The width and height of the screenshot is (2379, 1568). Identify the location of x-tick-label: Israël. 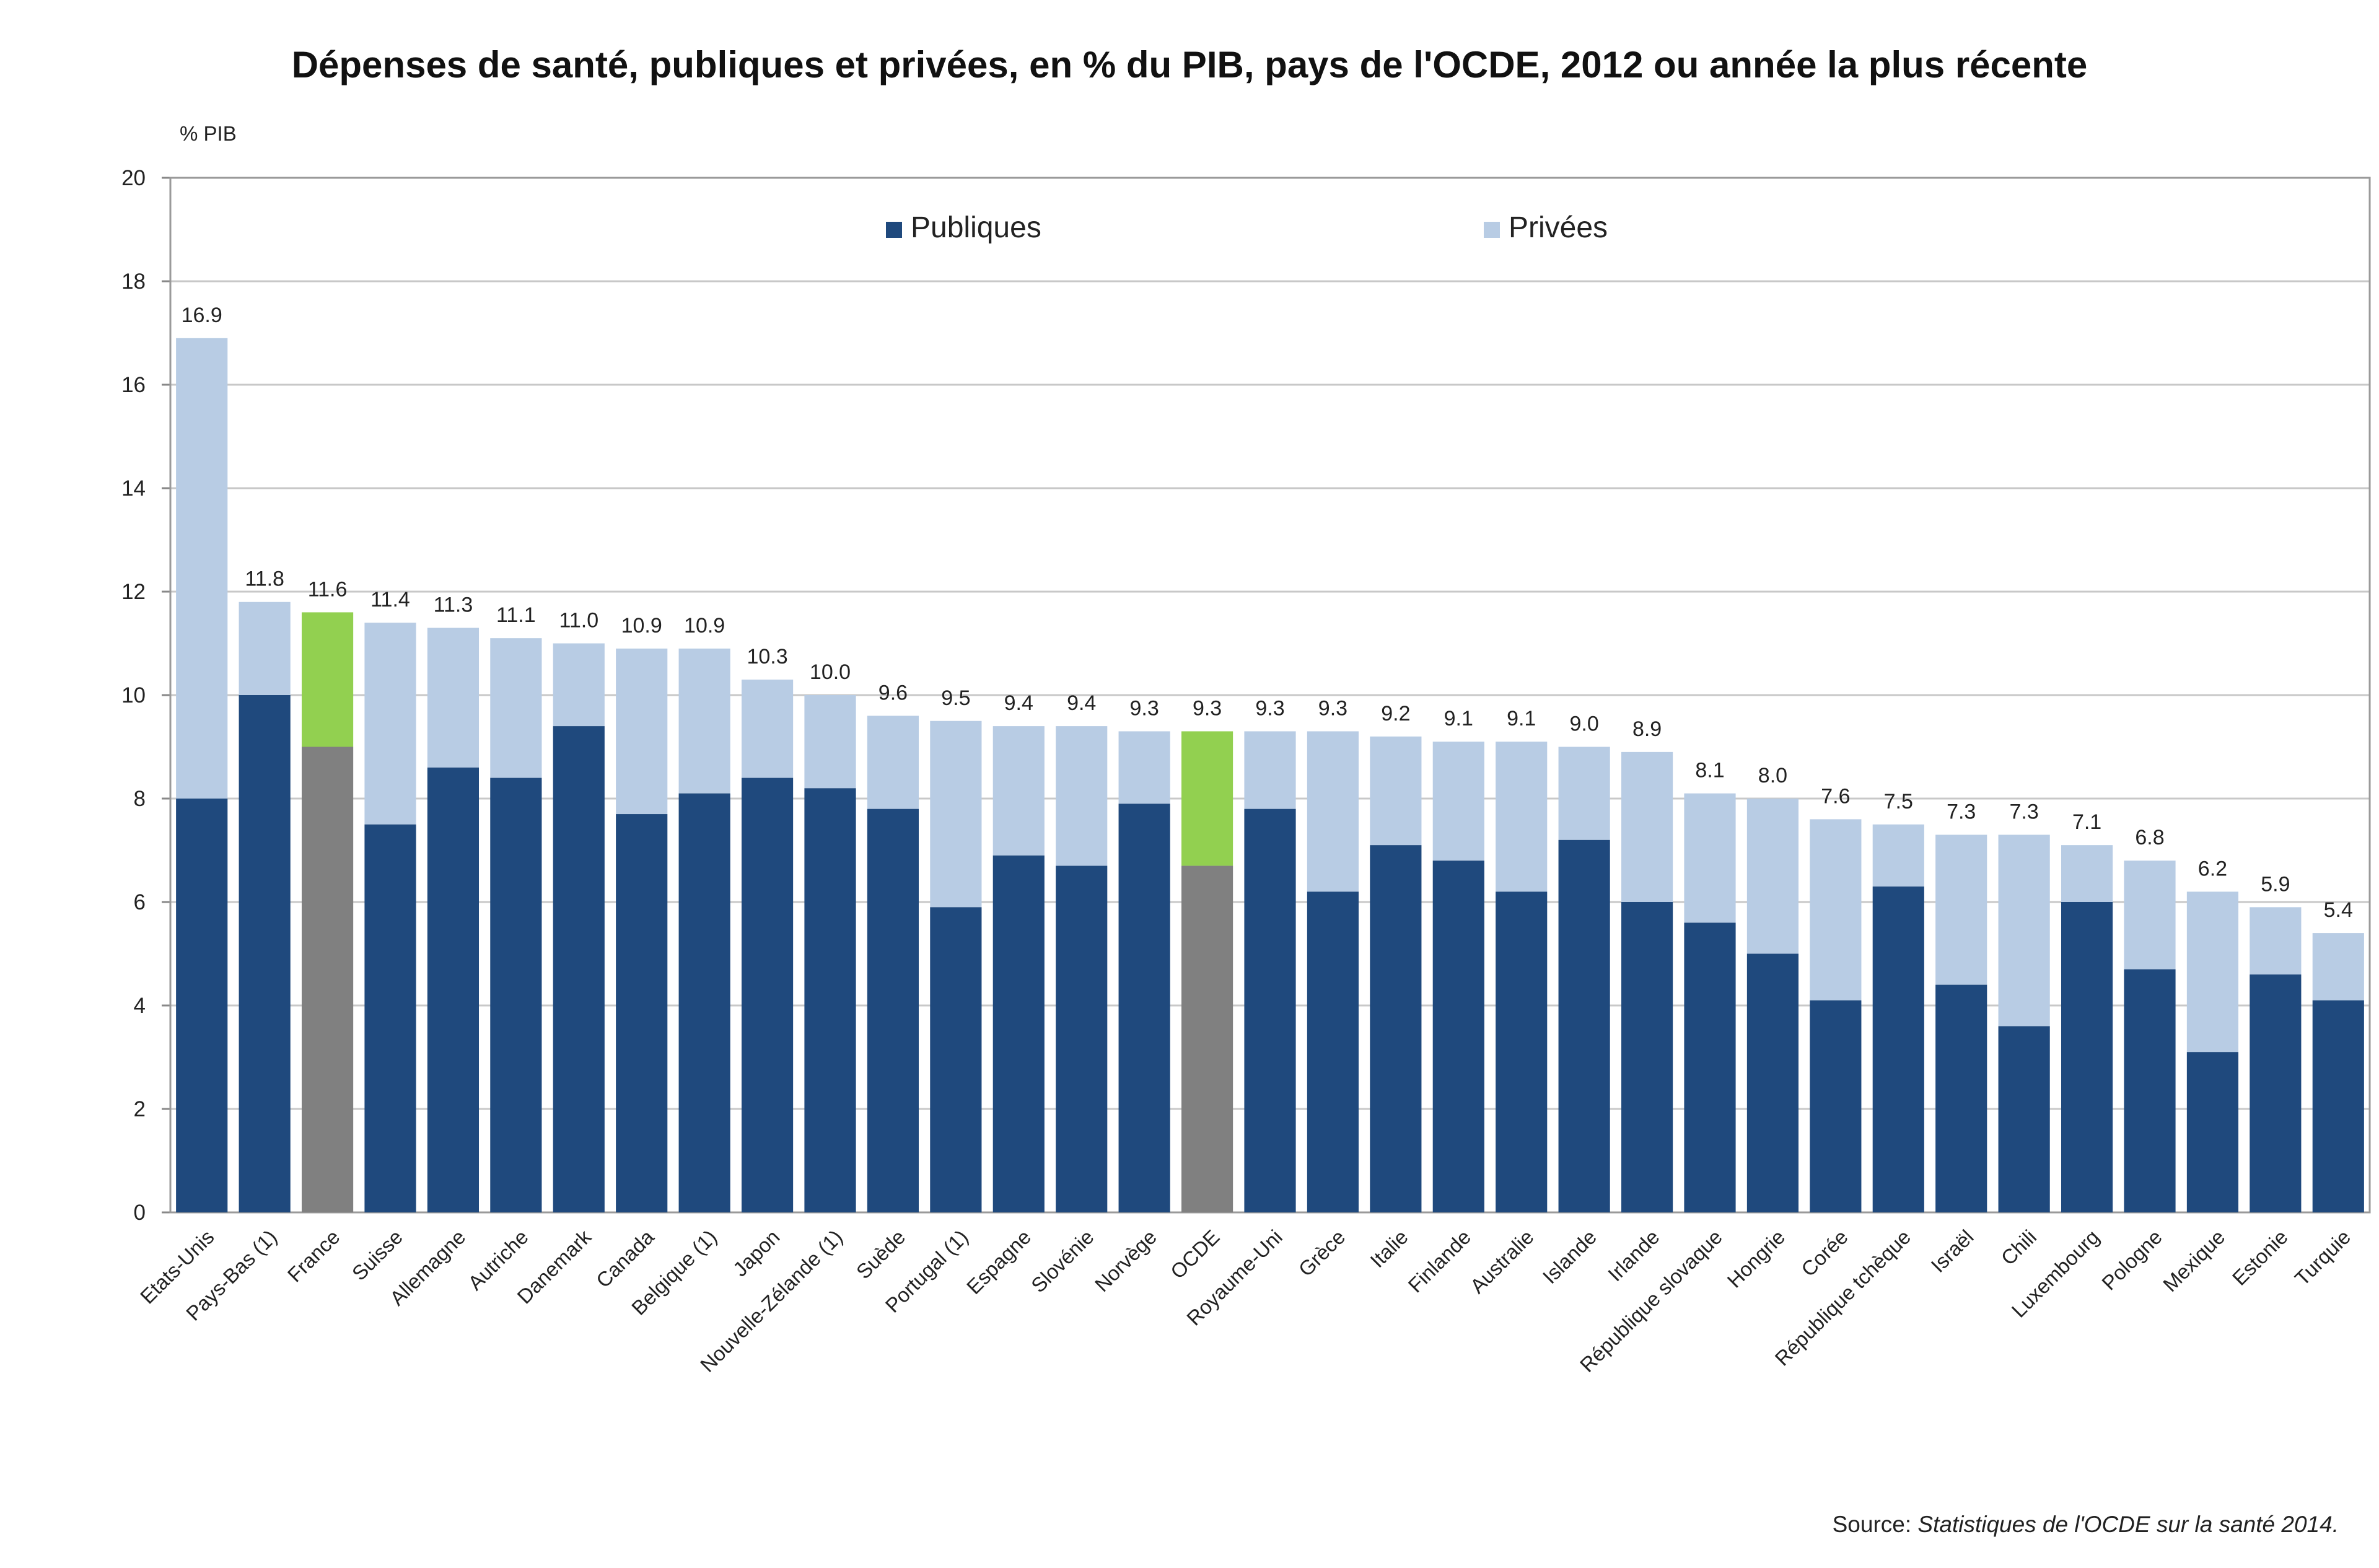
(1952, 1251).